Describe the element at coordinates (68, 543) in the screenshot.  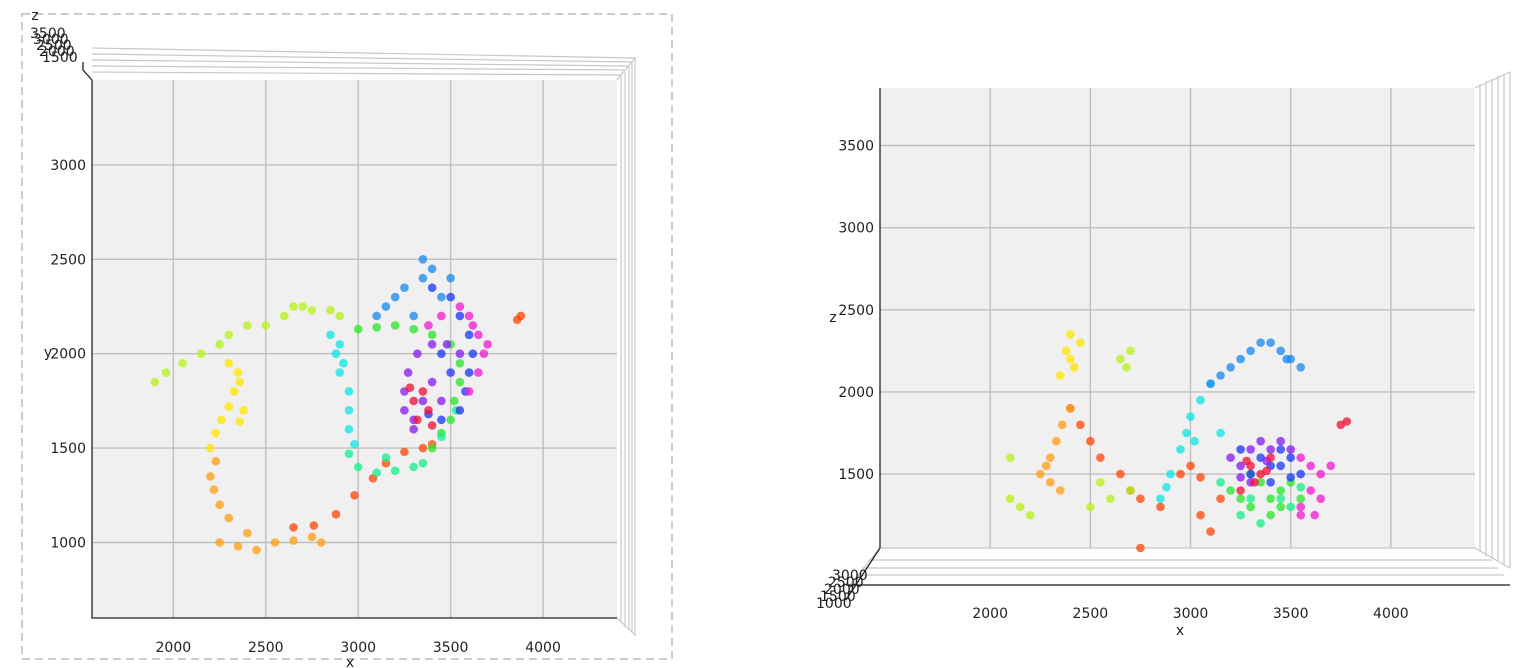
I see `left-vertical-tick-label: 1000` at that location.